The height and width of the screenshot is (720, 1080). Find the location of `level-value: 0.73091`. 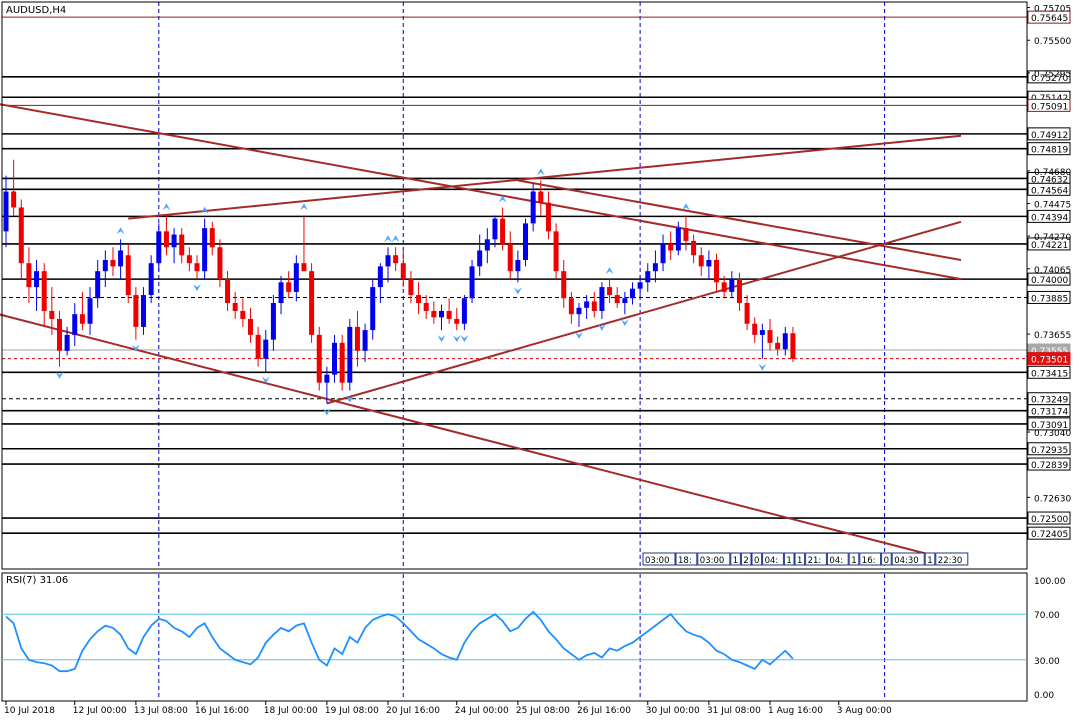

level-value: 0.73091 is located at coordinates (1049, 426).